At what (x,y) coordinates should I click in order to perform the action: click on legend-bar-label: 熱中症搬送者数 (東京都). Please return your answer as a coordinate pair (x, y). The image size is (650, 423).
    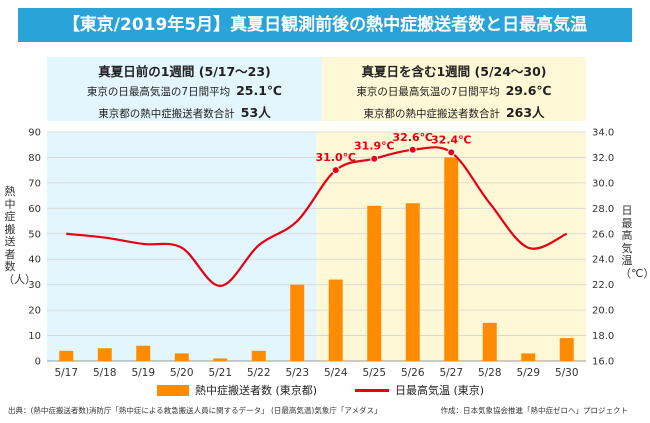
    Looking at the image, I should click on (256, 390).